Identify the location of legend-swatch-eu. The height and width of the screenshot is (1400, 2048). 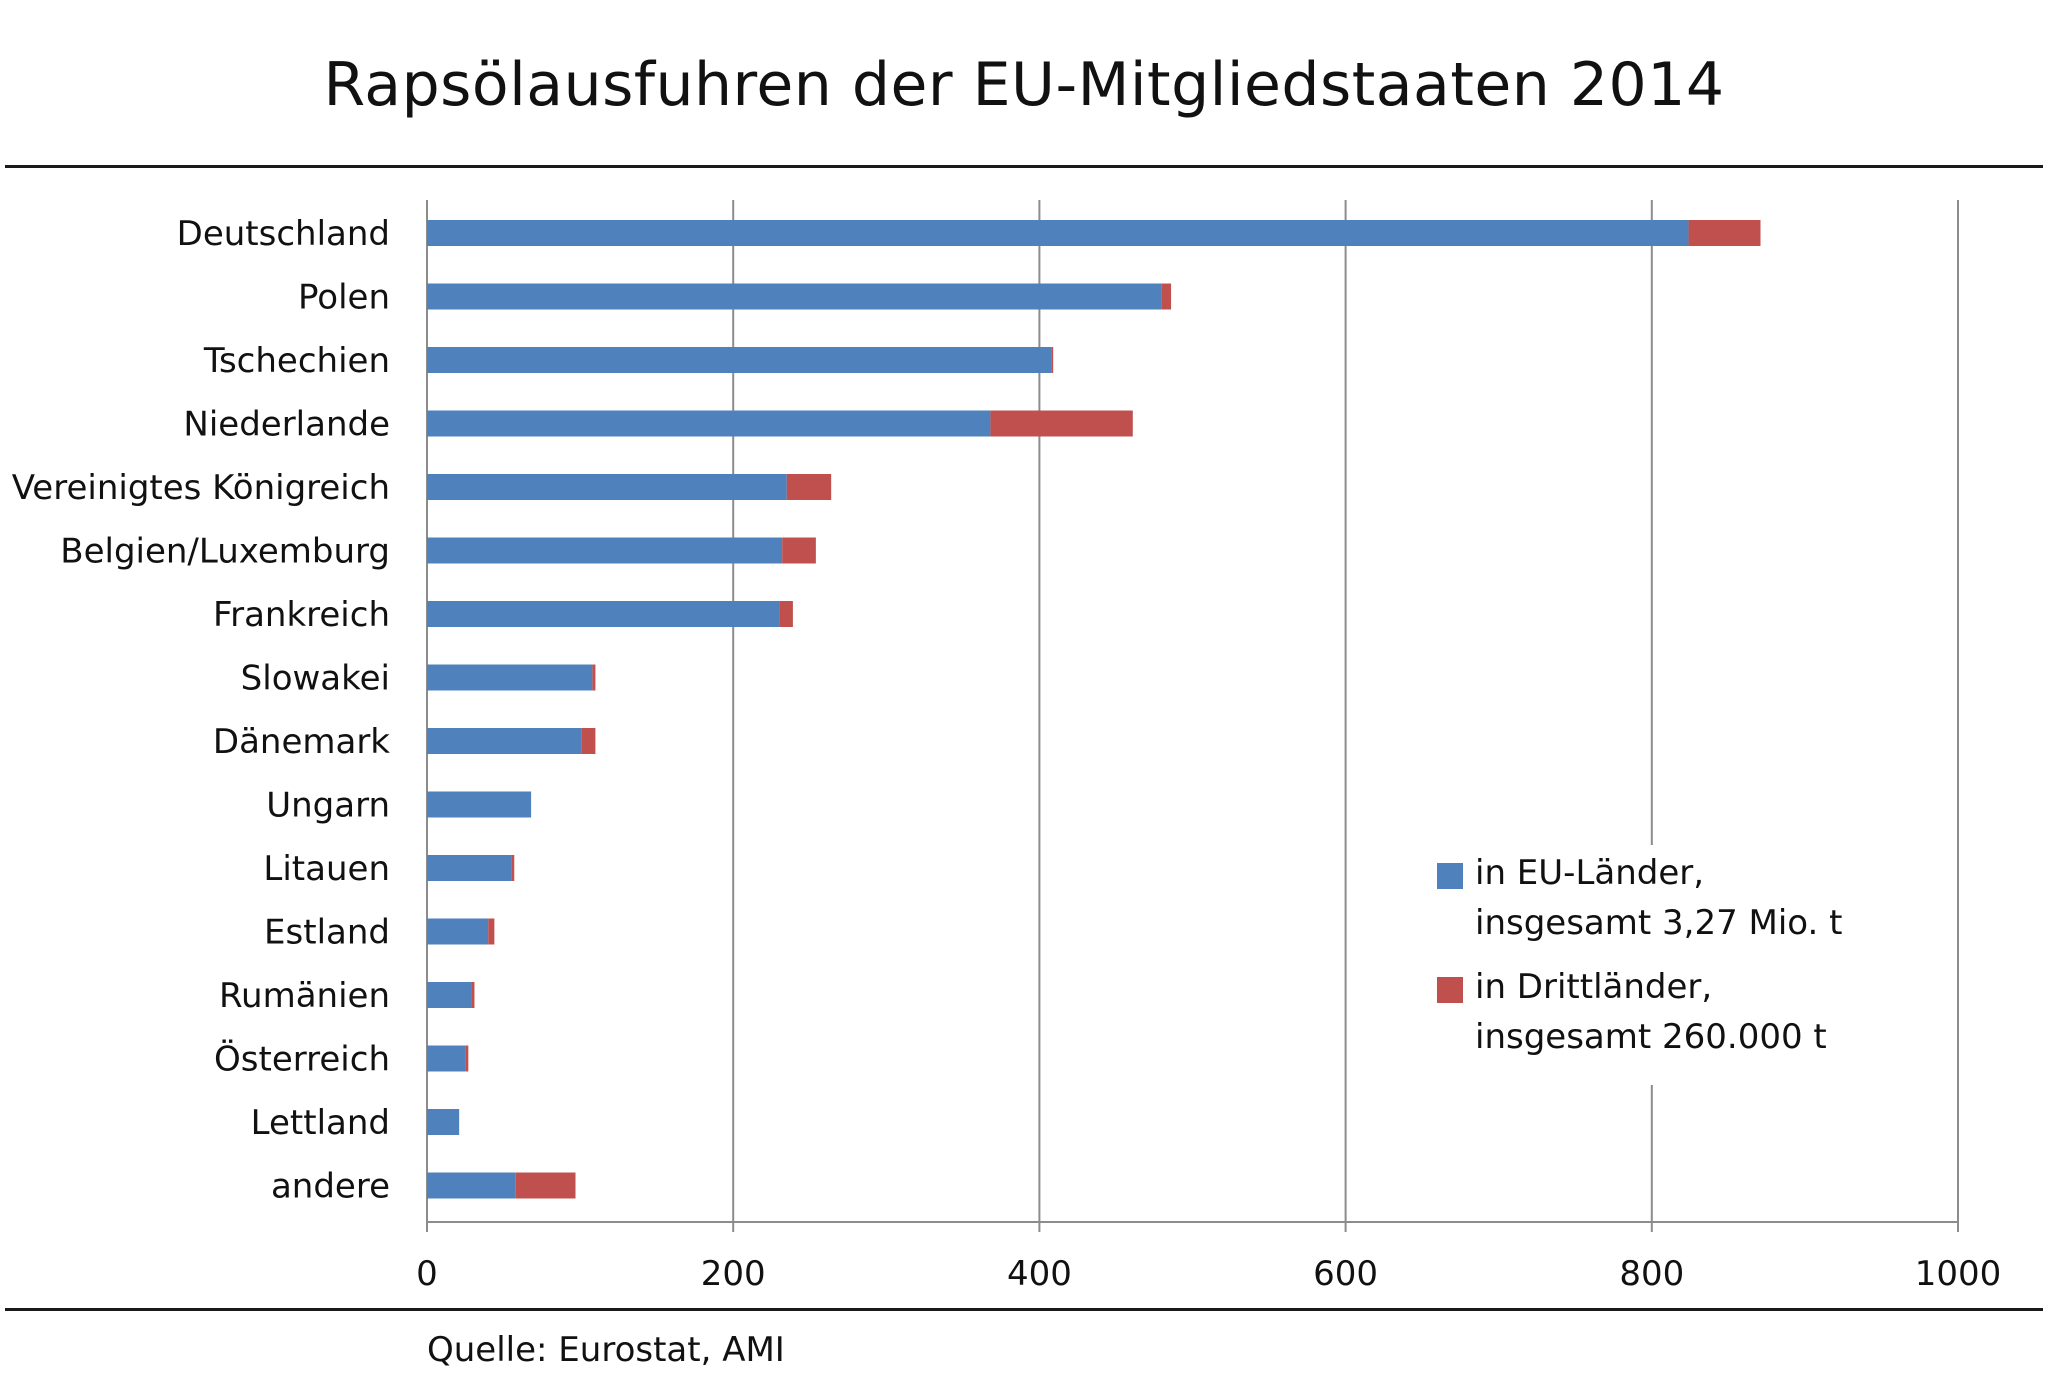
(1450, 876).